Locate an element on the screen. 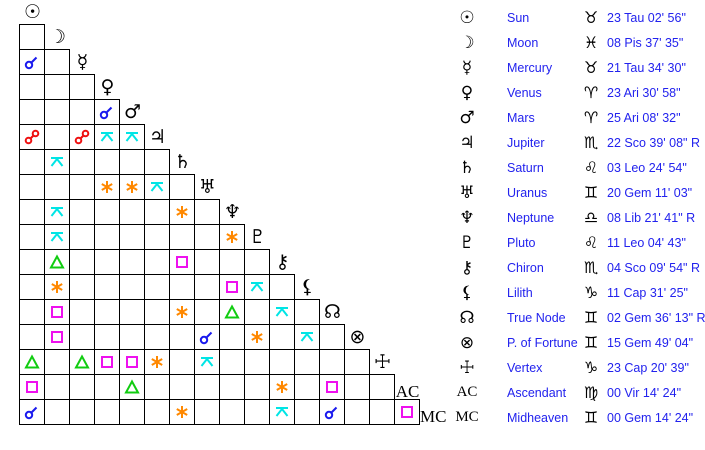 The width and height of the screenshot is (705, 450). sextile-icon is located at coordinates (257, 337).